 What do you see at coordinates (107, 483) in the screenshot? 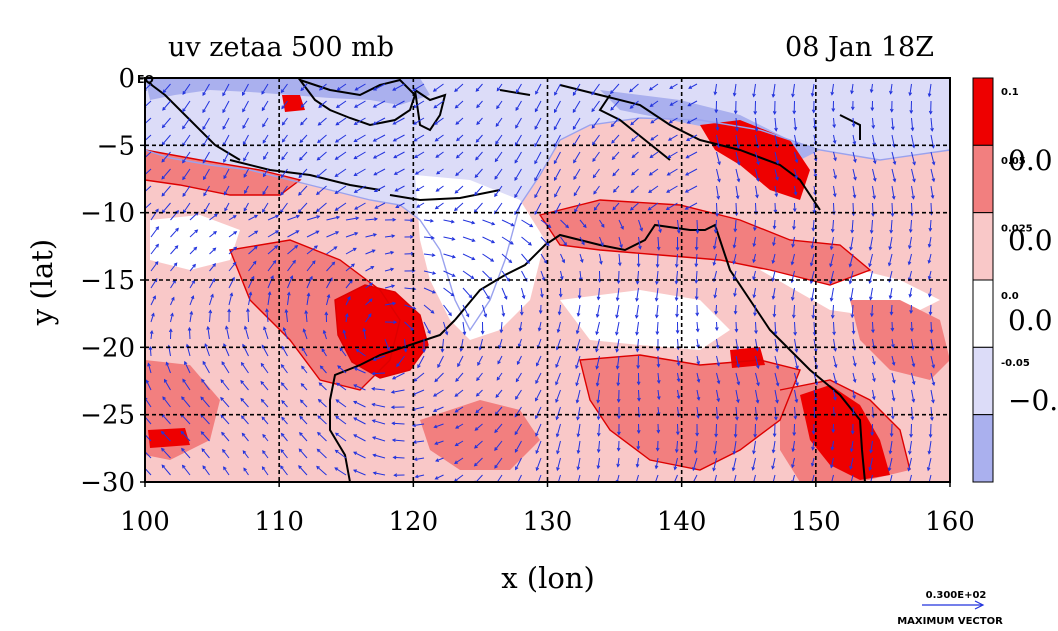
I see `y-tick-label: −30` at bounding box center [107, 483].